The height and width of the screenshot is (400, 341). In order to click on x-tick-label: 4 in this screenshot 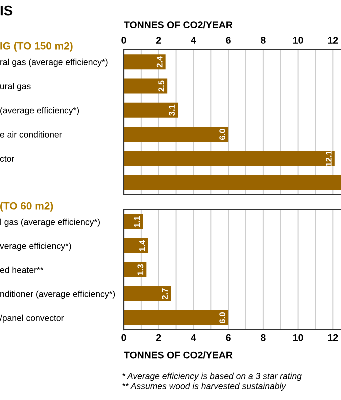, I will do `click(193, 338)`.